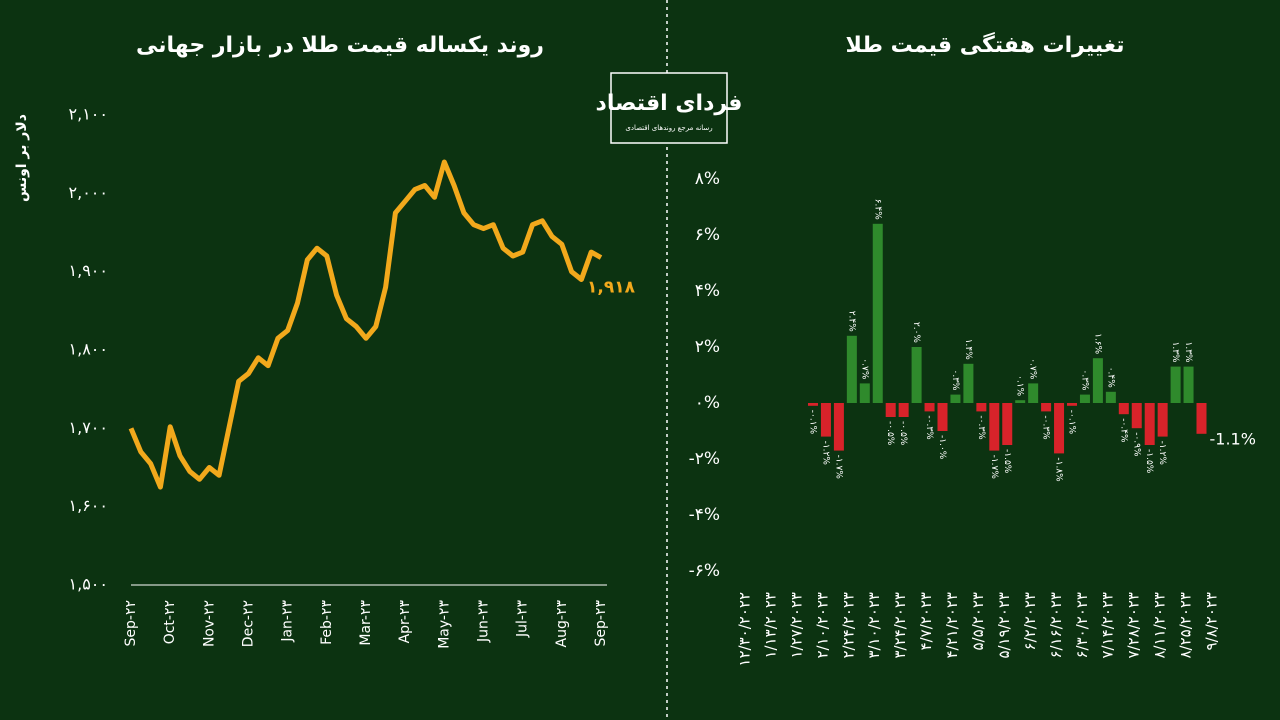  I want to click on y-tick-label: ۱,۵۰۰, so click(88, 584).